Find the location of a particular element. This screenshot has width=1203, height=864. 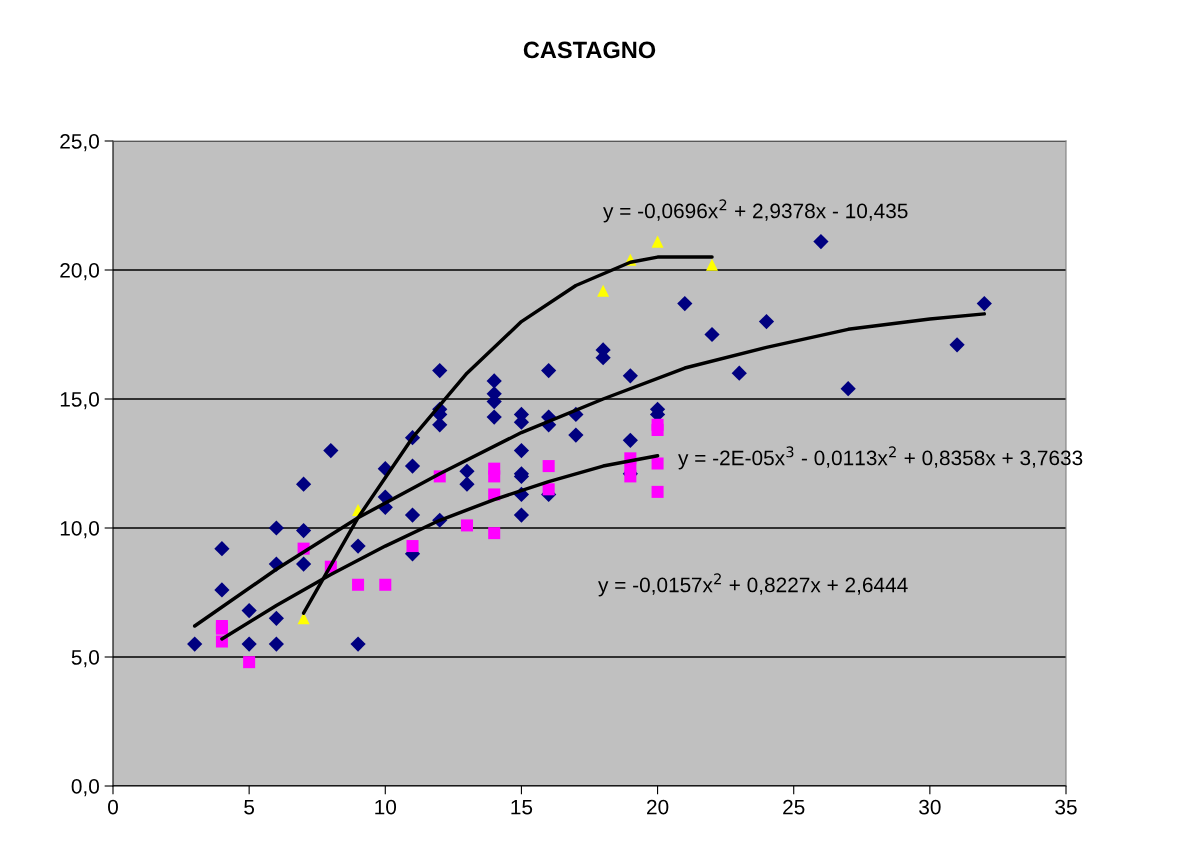

y-tick-label: 0,0 is located at coordinates (85, 788).